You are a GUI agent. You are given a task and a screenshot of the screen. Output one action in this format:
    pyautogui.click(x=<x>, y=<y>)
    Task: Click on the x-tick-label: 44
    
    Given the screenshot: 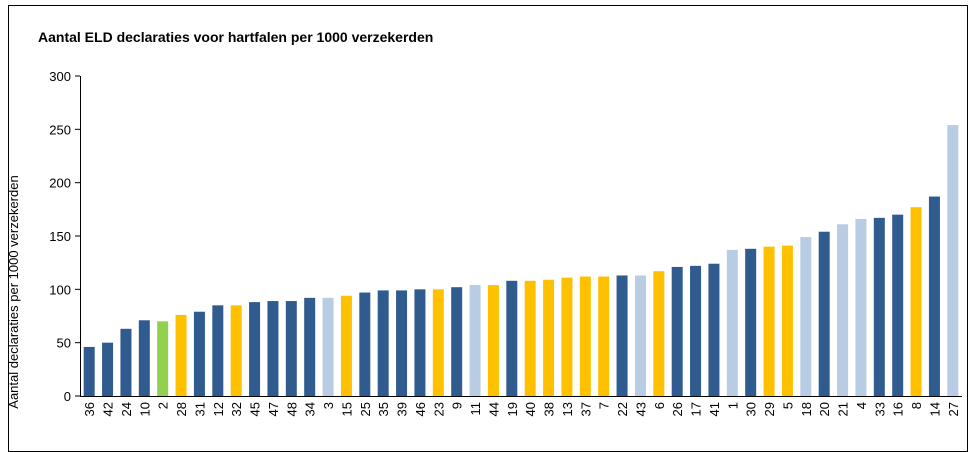 What is the action you would take?
    pyautogui.click(x=493, y=409)
    